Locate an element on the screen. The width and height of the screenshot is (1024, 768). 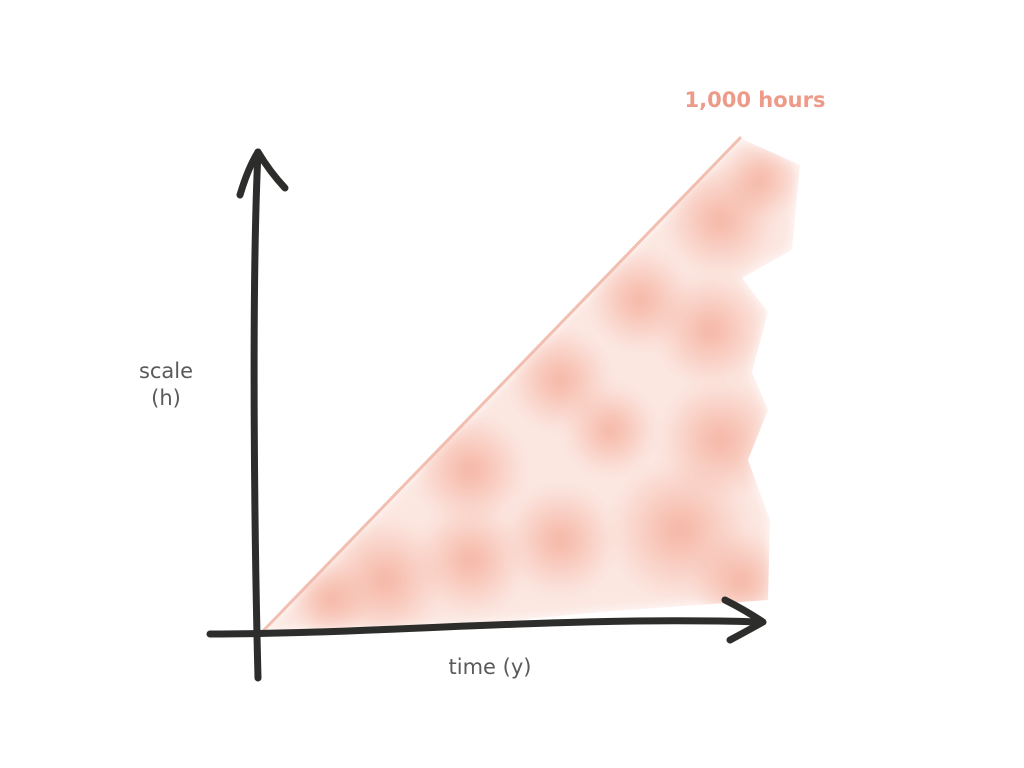
y-axis-label: scale (h) is located at coordinates (166, 385).